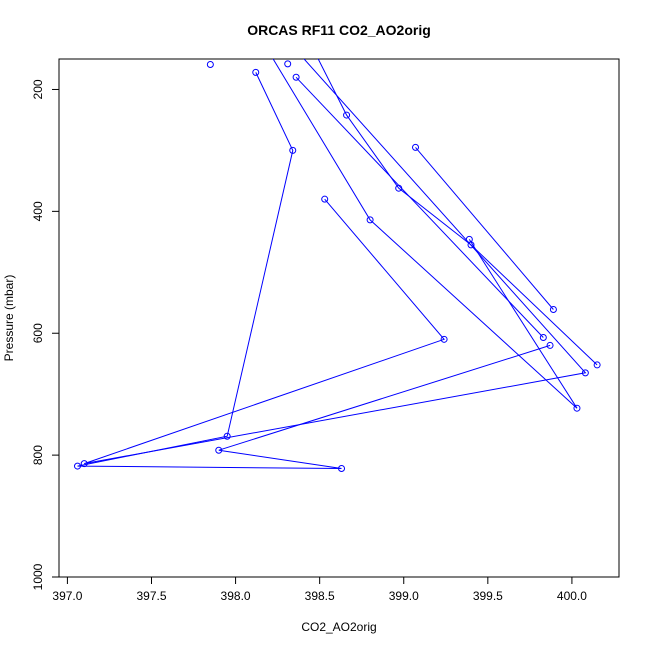 The width and height of the screenshot is (650, 650). Describe the element at coordinates (339, 30) in the screenshot. I see `chart-title: ORCAS RF11 CO2_AO2orig` at that location.